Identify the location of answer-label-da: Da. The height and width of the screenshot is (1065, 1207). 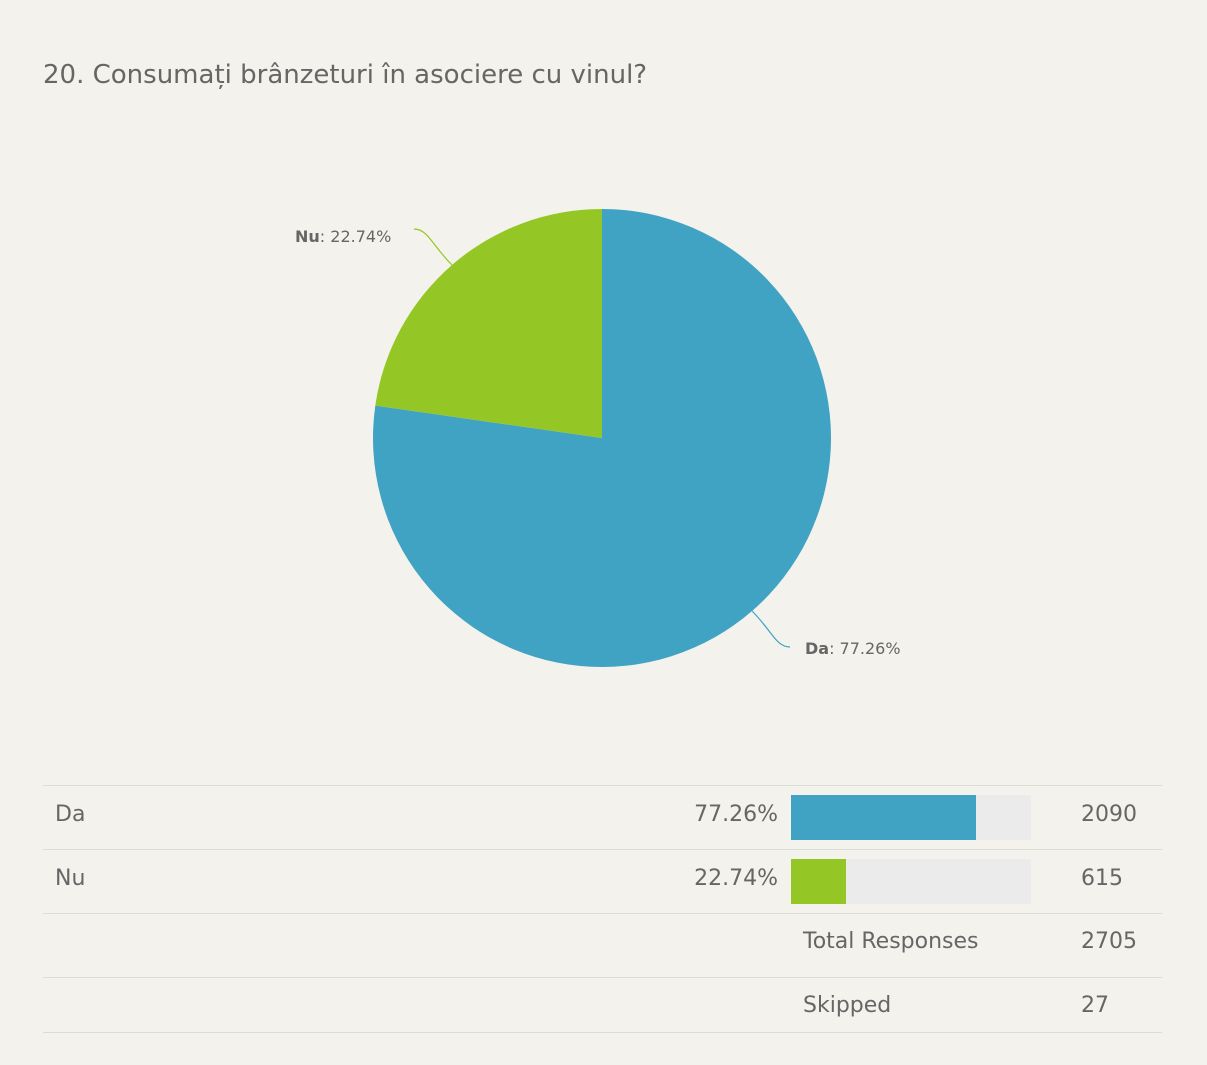
(70, 814).